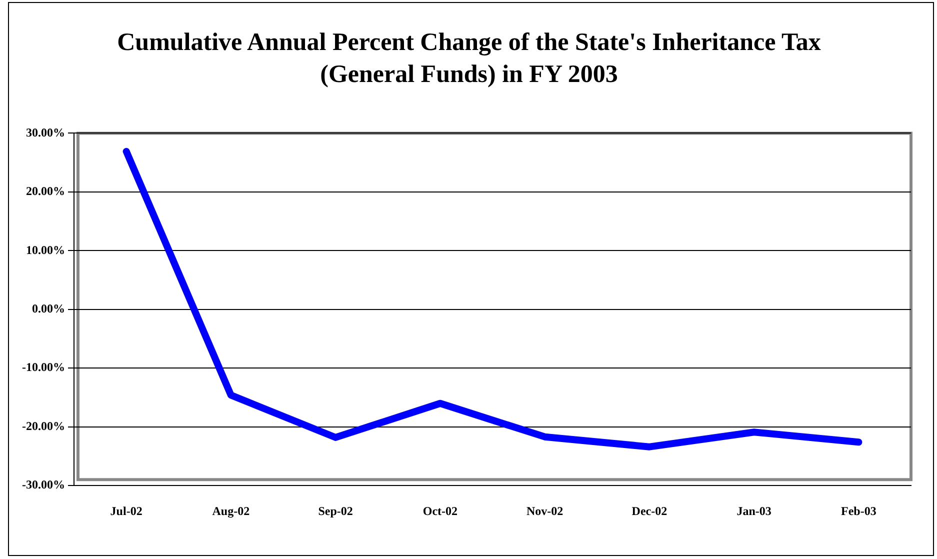 The height and width of the screenshot is (559, 937). Describe the element at coordinates (440, 511) in the screenshot. I see `x-tick-label: Oct-02` at that location.